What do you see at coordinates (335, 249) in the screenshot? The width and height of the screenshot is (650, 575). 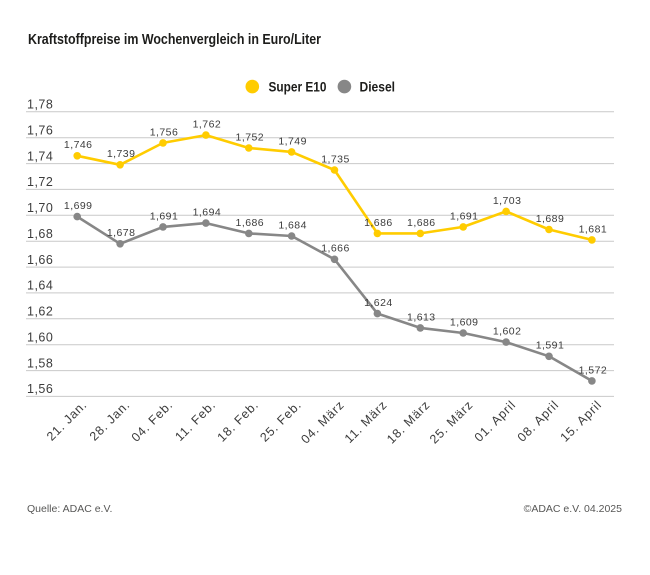 I see `svg-text: 1,666` at bounding box center [335, 249].